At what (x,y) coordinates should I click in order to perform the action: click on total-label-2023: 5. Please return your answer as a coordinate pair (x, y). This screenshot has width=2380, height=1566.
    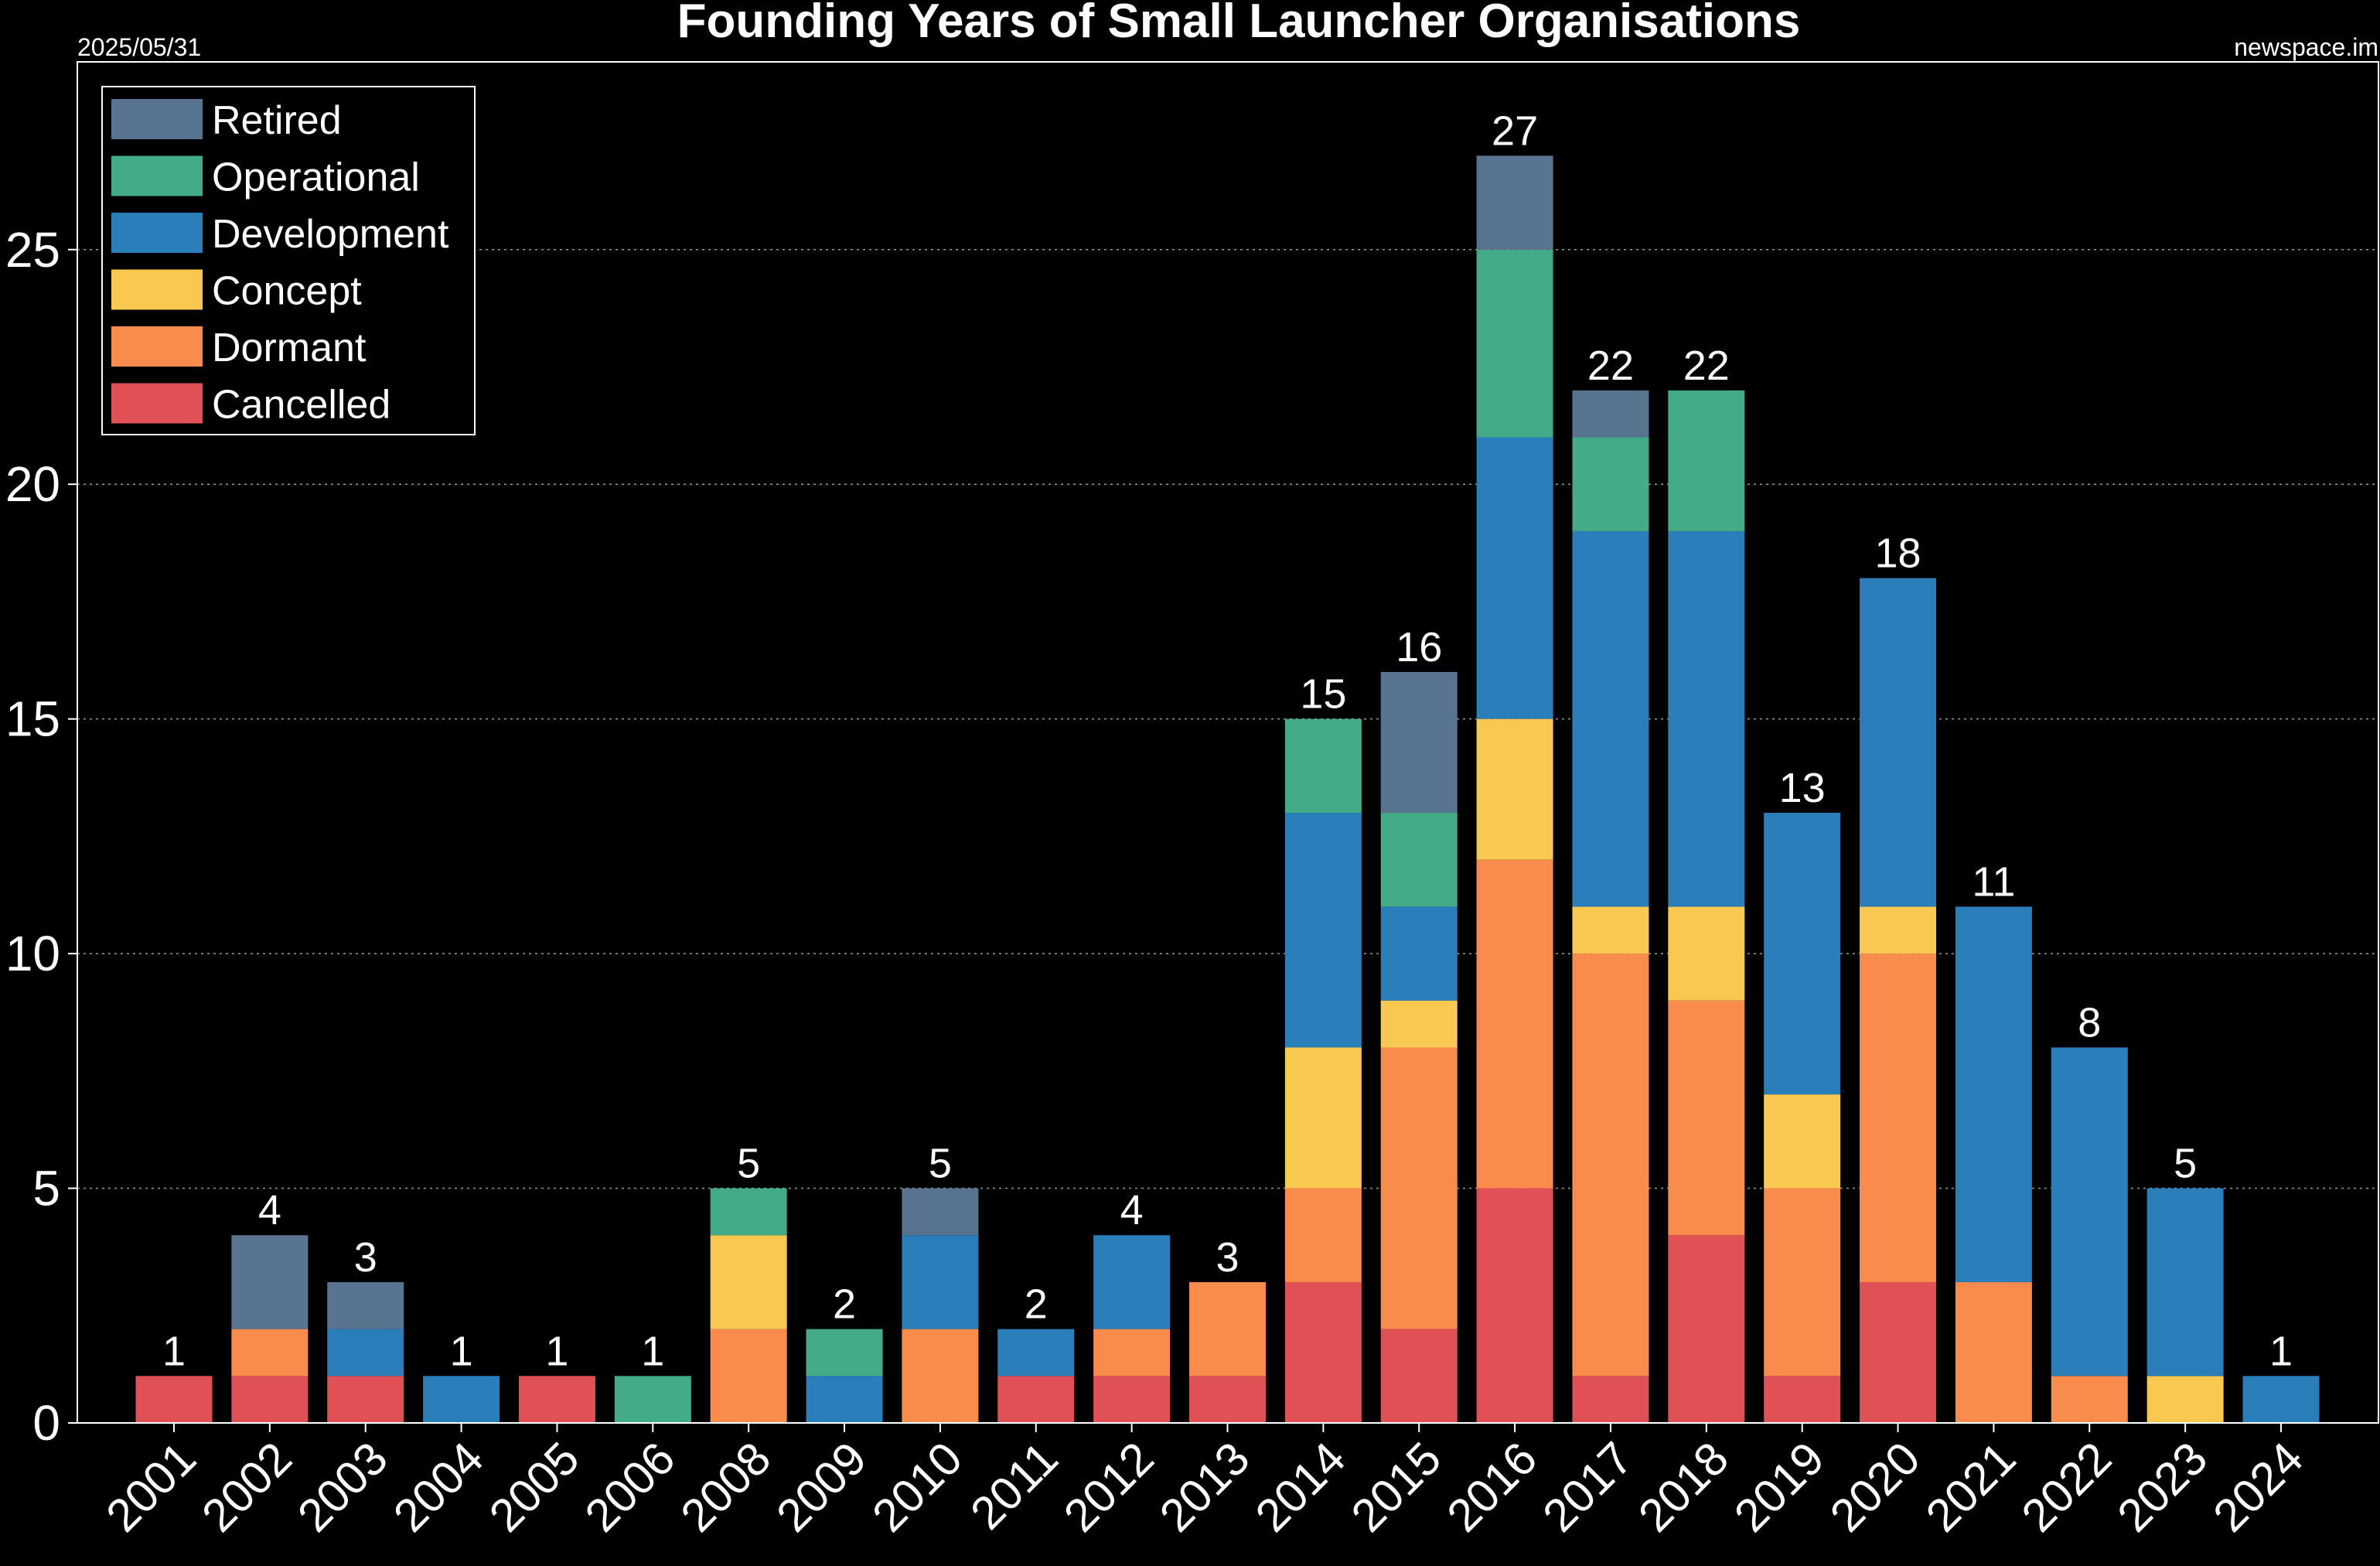
    Looking at the image, I should click on (2185, 1164).